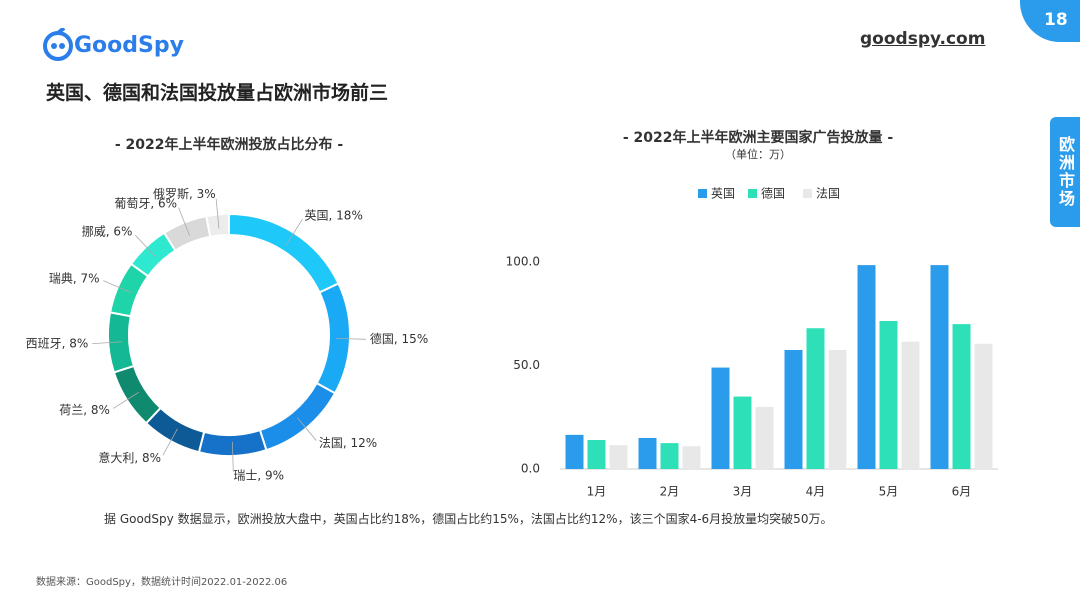 The width and height of the screenshot is (1080, 608). What do you see at coordinates (758, 137) in the screenshot?
I see `chart-title: - 2022年上半年欧洲主要国家广告投放量 -` at bounding box center [758, 137].